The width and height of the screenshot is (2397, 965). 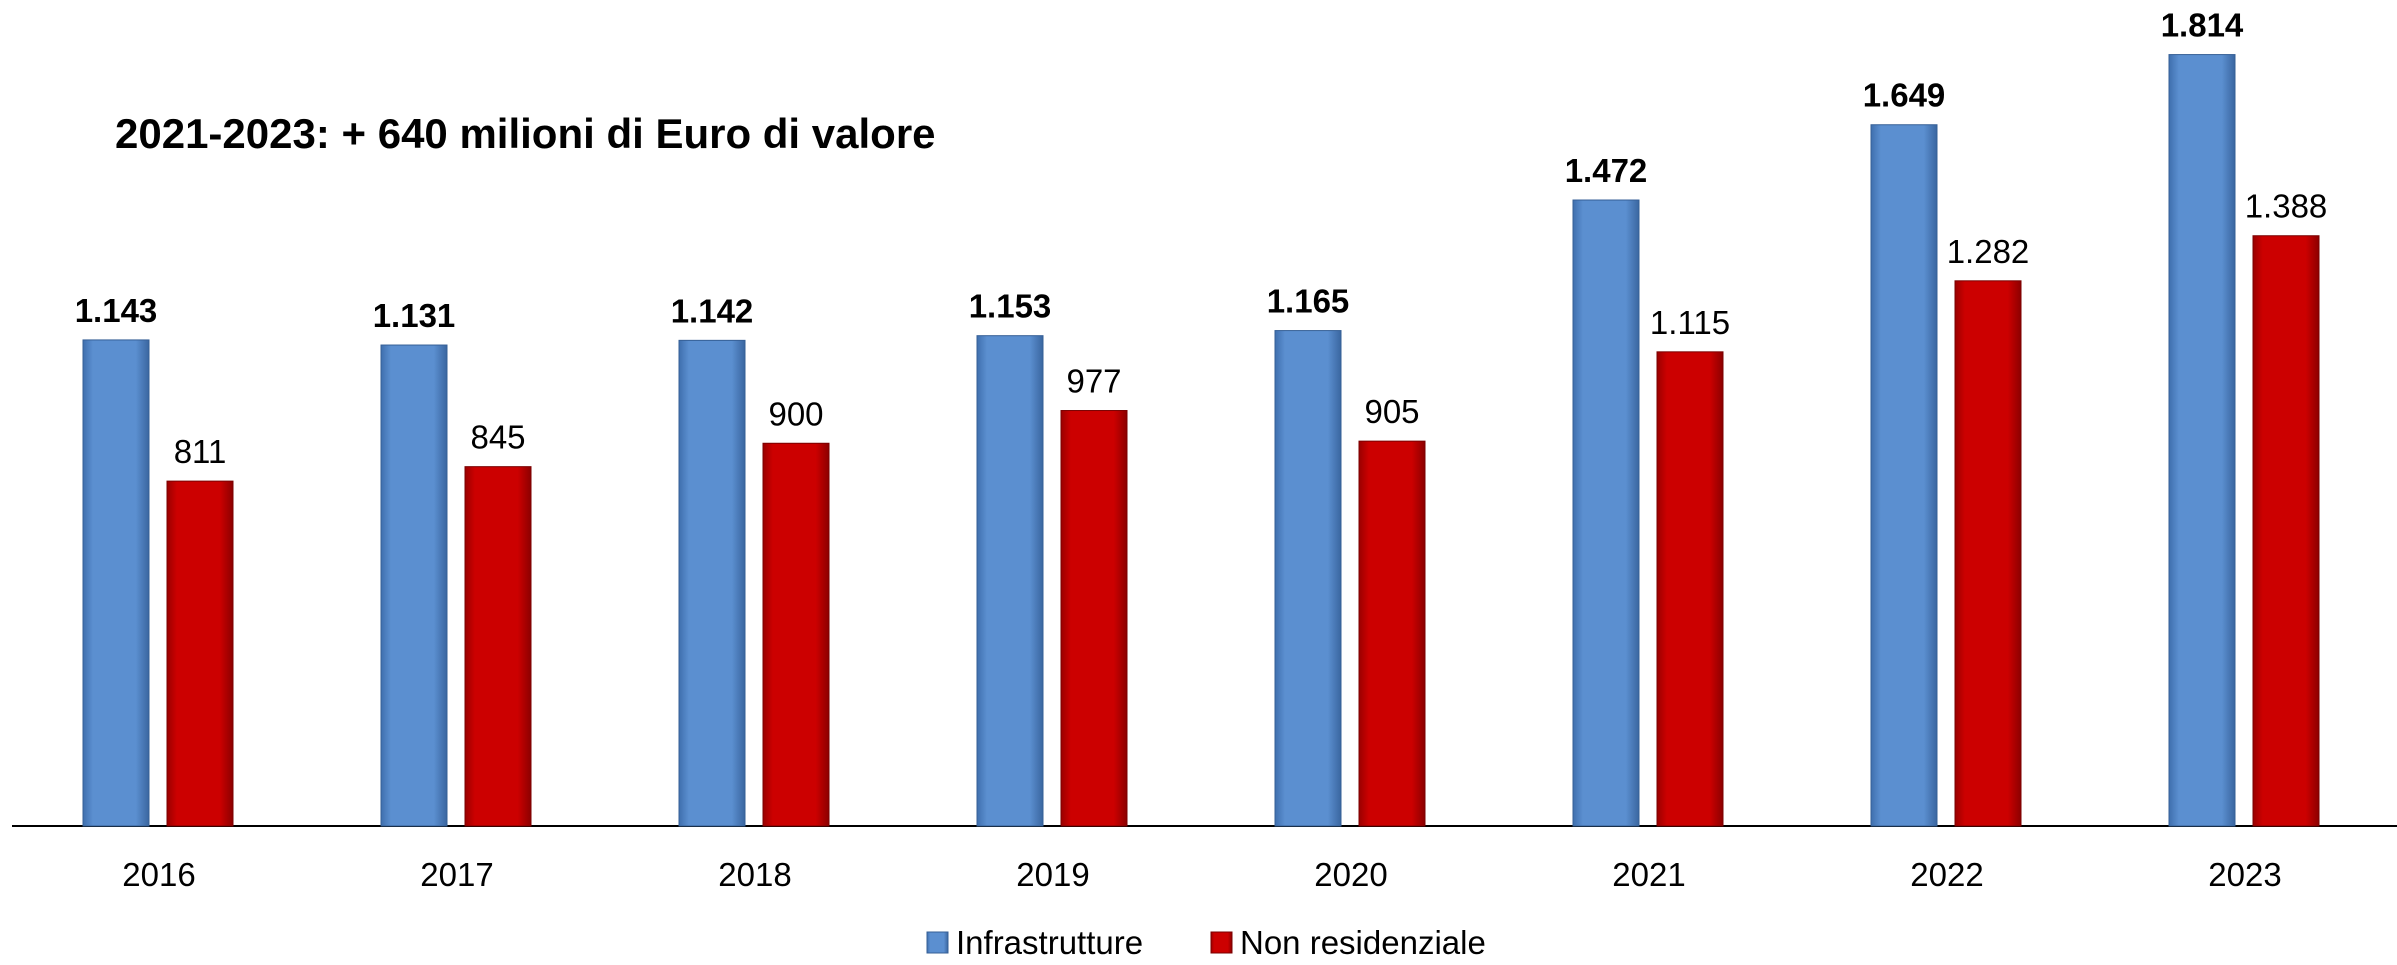 I want to click on legend-label: Infrastrutture, so click(x=1049, y=942).